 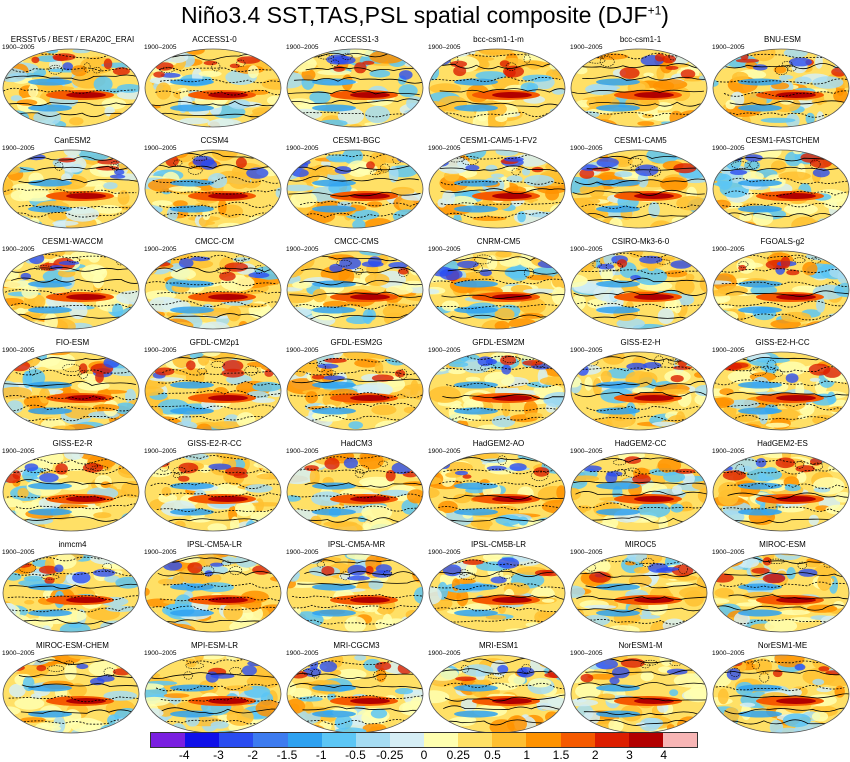 What do you see at coordinates (356, 342) in the screenshot?
I see `panel-title: GFDL-ESM2G` at bounding box center [356, 342].